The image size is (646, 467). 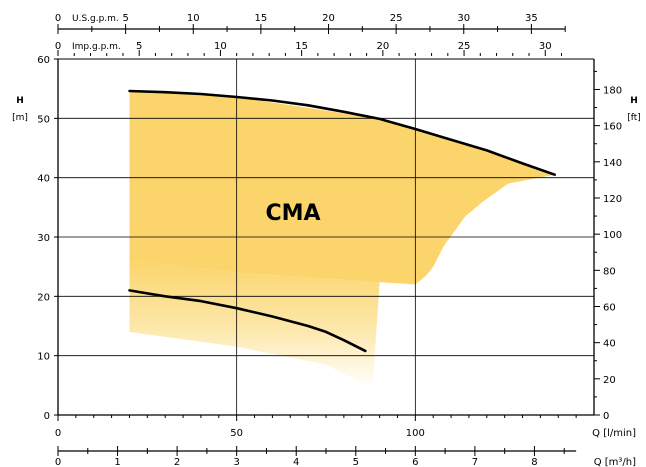 I want to click on bottom-tick-label: 50, so click(x=236, y=433).